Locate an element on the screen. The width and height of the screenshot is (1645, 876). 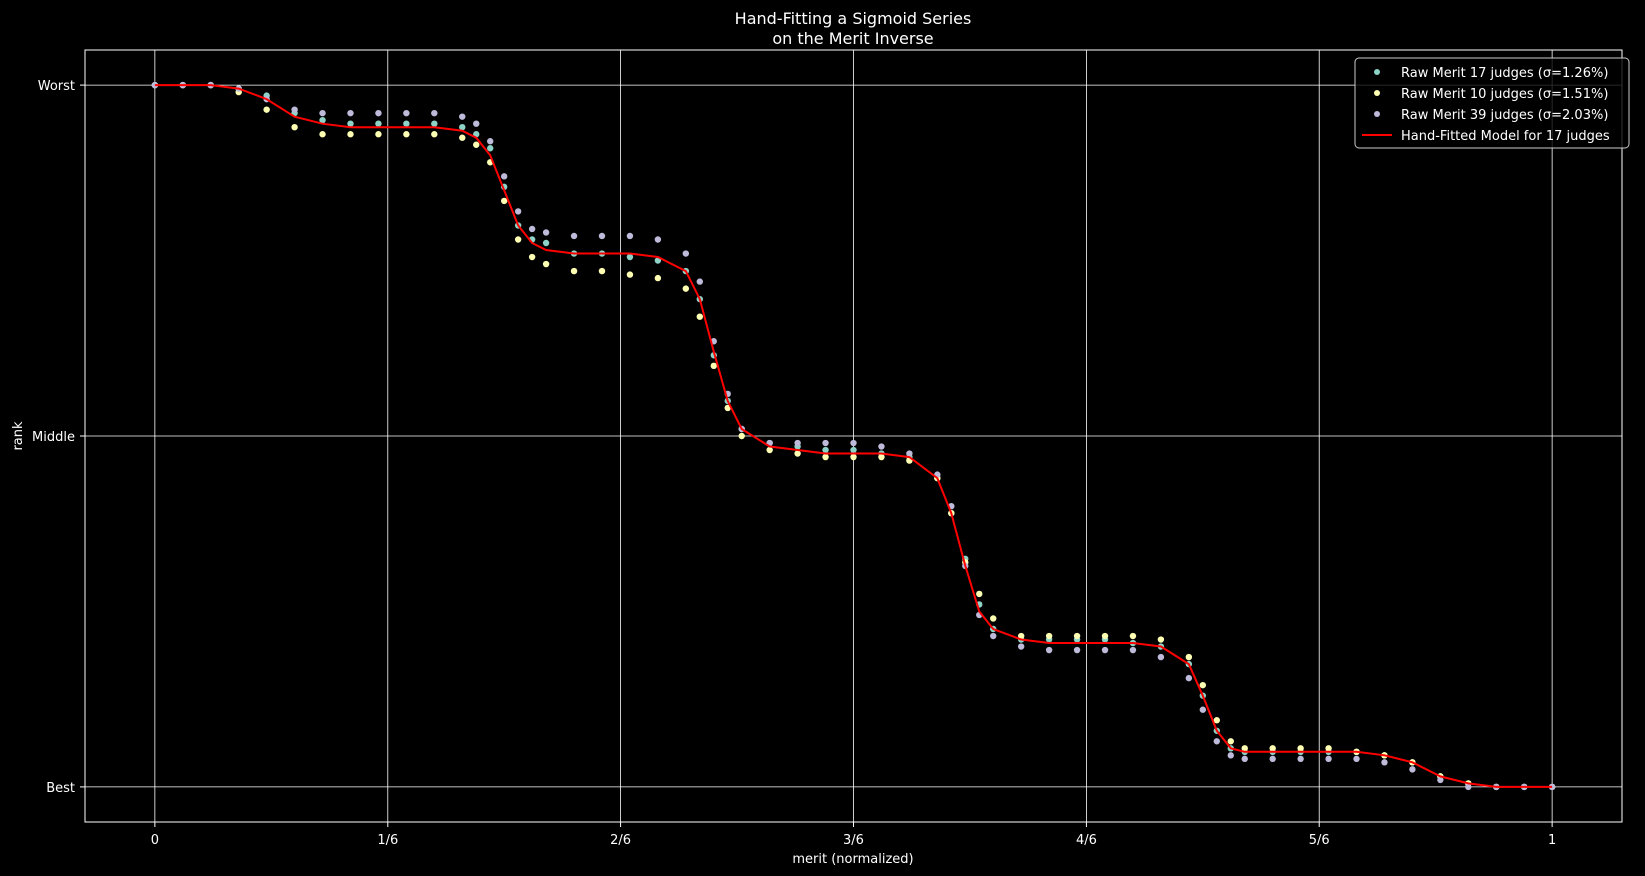
legend-label-10-judges: Raw Merit 10 judges (σ=1.51%) is located at coordinates (1504, 94).